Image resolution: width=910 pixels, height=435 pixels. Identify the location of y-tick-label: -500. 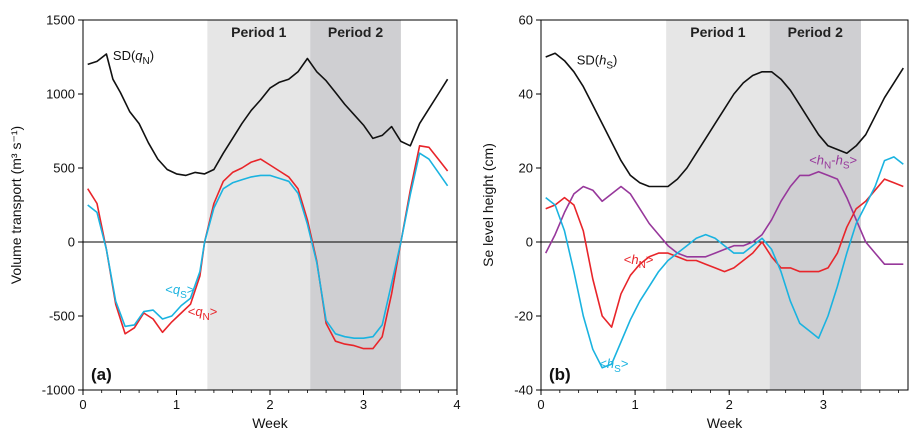
(62, 316).